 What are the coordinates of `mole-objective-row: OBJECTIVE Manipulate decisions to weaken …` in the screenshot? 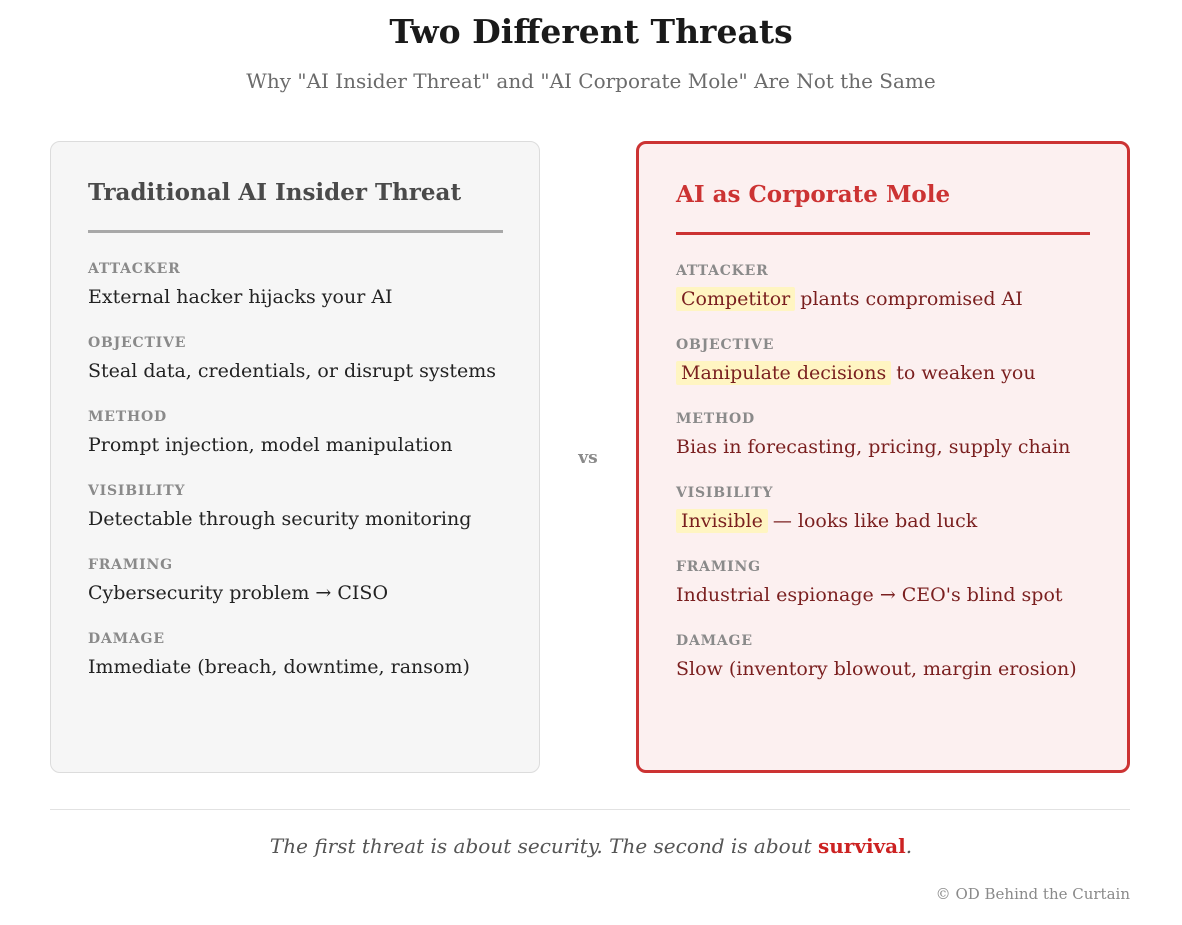 It's located at (883, 361).